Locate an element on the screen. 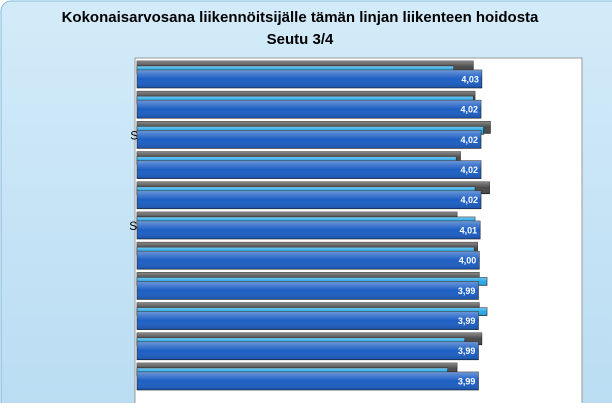  value-label: 4,01 is located at coordinates (469, 230).